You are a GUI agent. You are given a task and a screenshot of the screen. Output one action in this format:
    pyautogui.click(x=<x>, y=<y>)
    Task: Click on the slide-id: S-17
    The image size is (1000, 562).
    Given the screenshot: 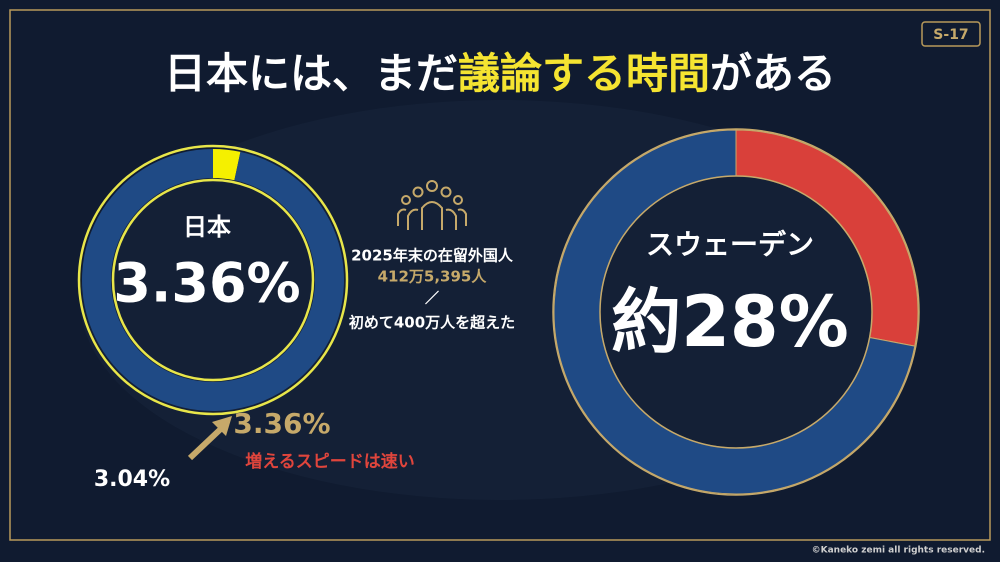 What is the action you would take?
    pyautogui.click(x=950, y=35)
    